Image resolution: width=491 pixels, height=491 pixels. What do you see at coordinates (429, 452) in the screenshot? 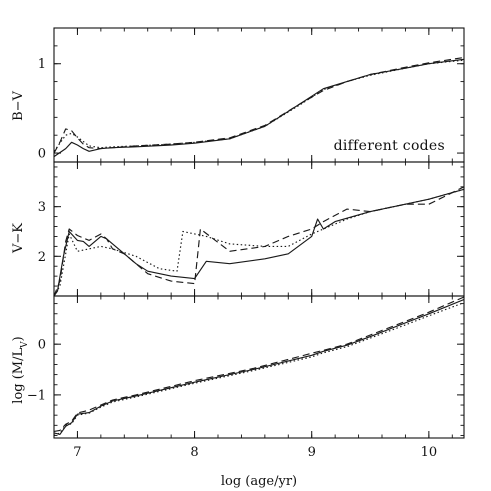
I see `x-tick-label-3: 10` at bounding box center [429, 452].